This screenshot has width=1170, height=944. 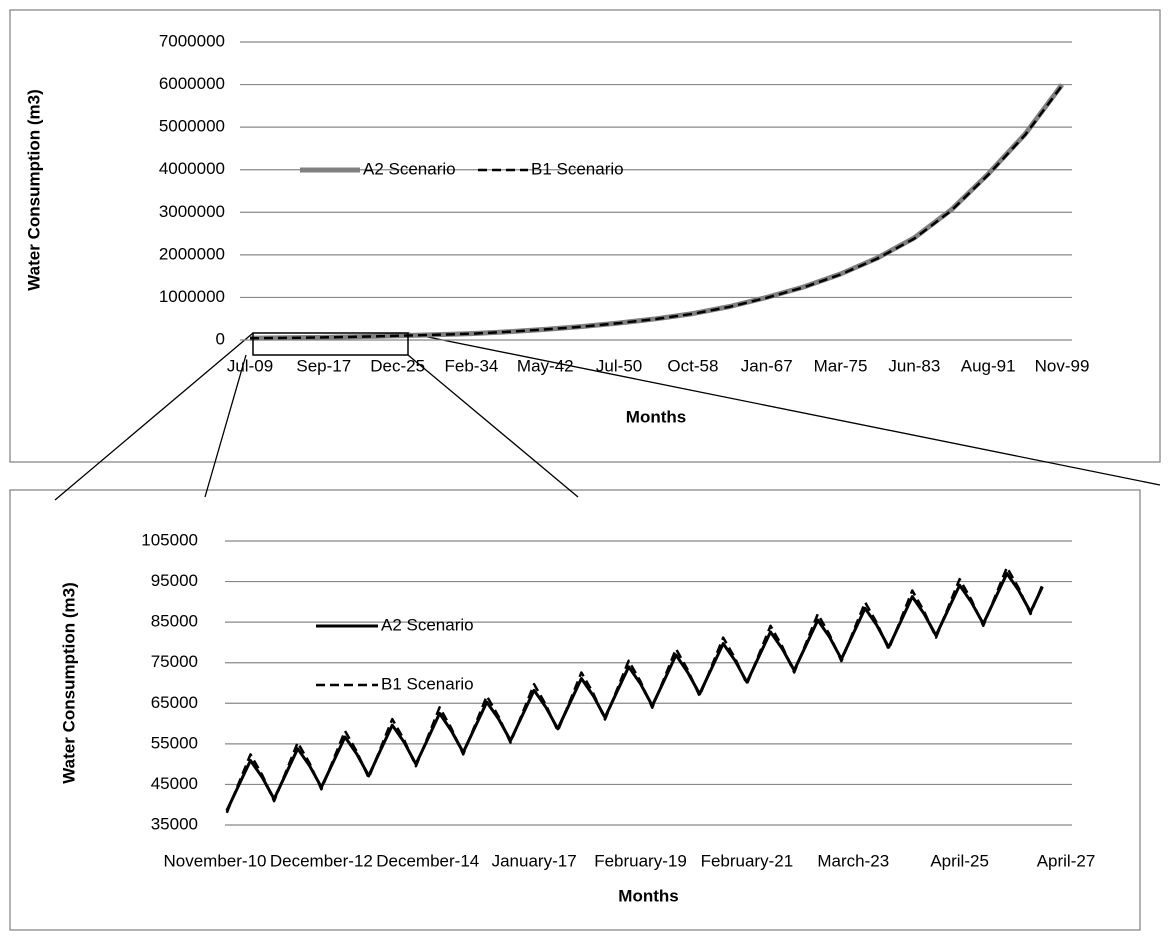 I want to click on y-tick-label: 7000000, so click(x=192, y=40).